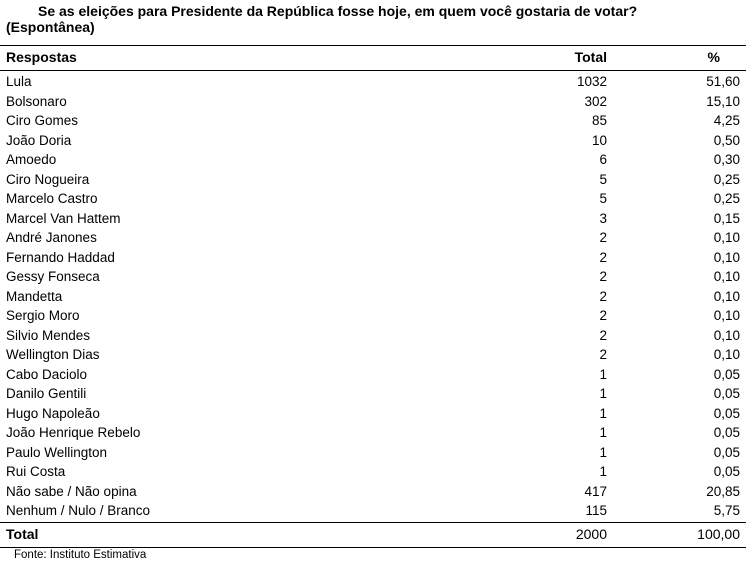 This screenshot has height=565, width=746. What do you see at coordinates (726, 510) in the screenshot?
I see `cell-percent: 5,75` at bounding box center [726, 510].